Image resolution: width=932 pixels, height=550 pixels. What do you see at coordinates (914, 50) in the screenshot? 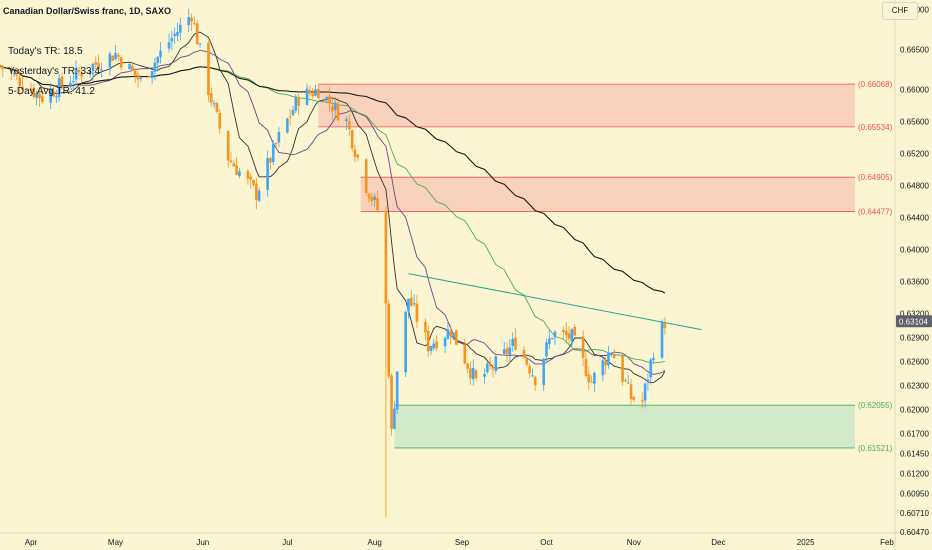
I see `y-tick-label: 0.66500` at bounding box center [914, 50].